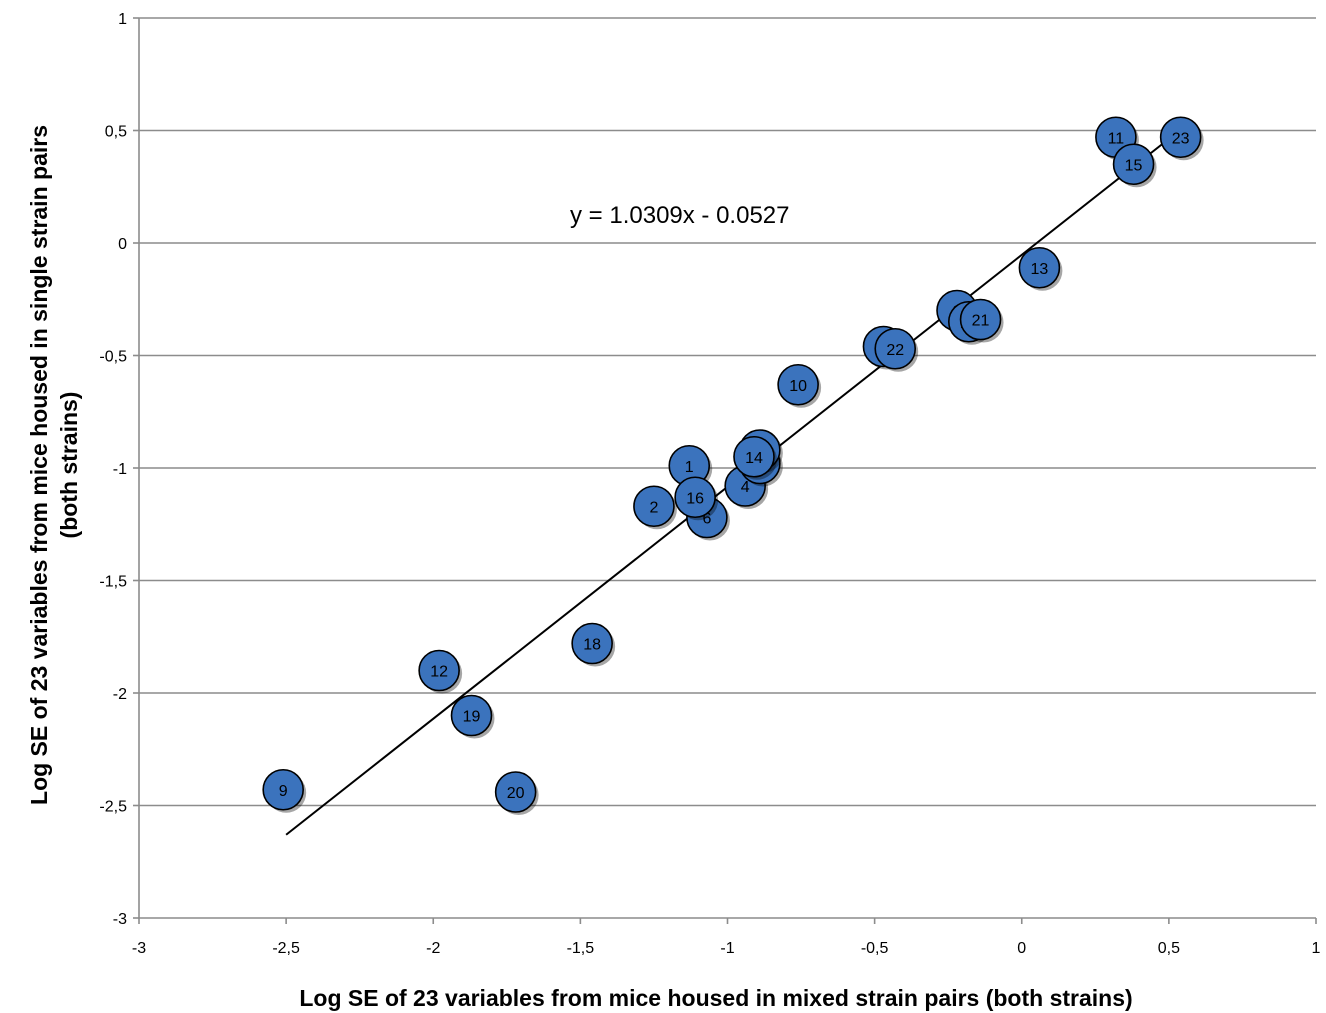 This screenshot has width=1326, height=1013. I want to click on y-tick-label: 1, so click(122, 19).